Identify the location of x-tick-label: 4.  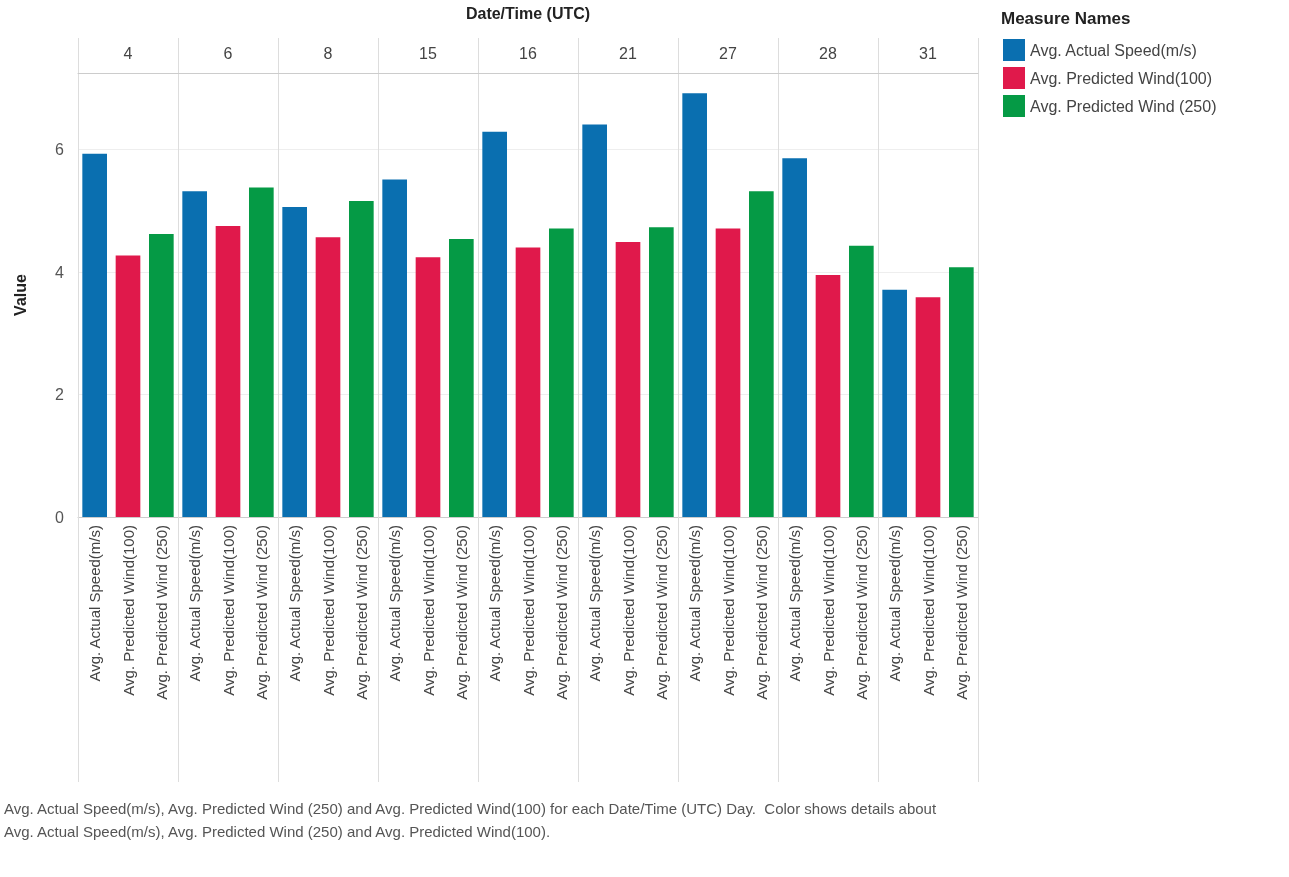
(128, 53).